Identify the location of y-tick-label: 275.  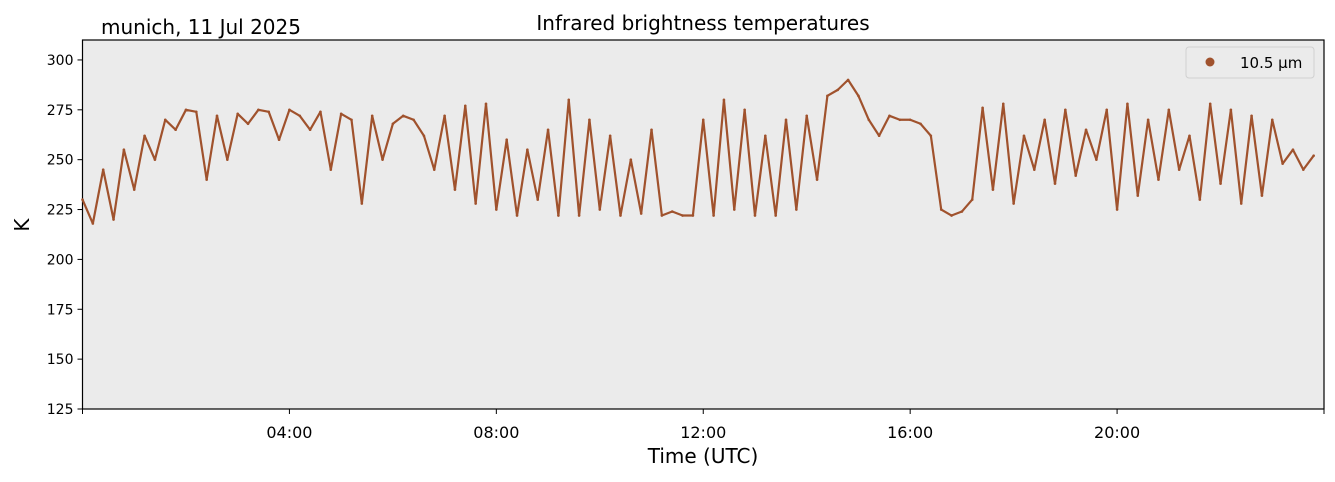
(60, 111).